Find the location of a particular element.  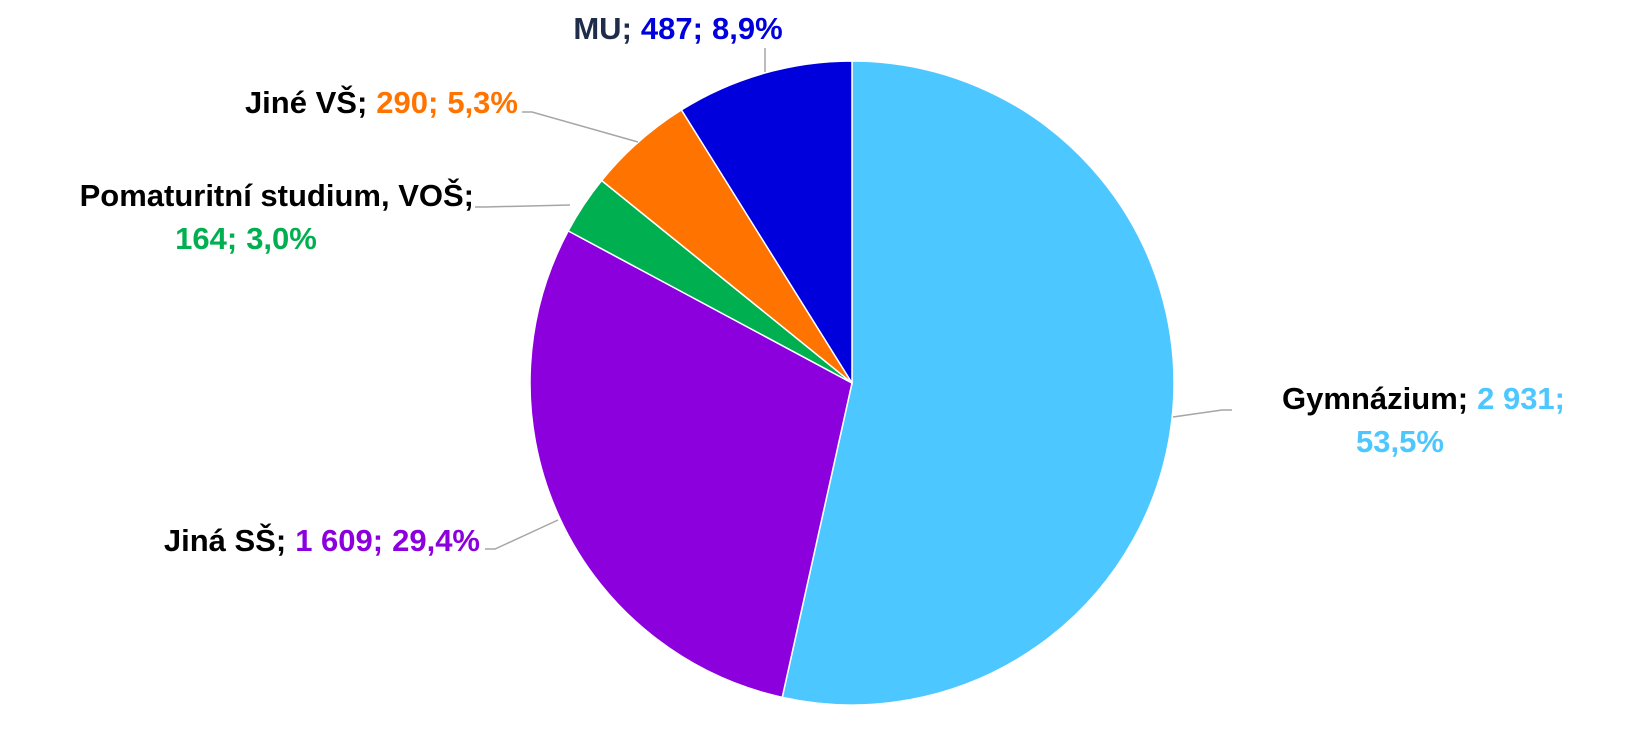

data-label: Gymnázium; 2 931; is located at coordinates (1423, 398).